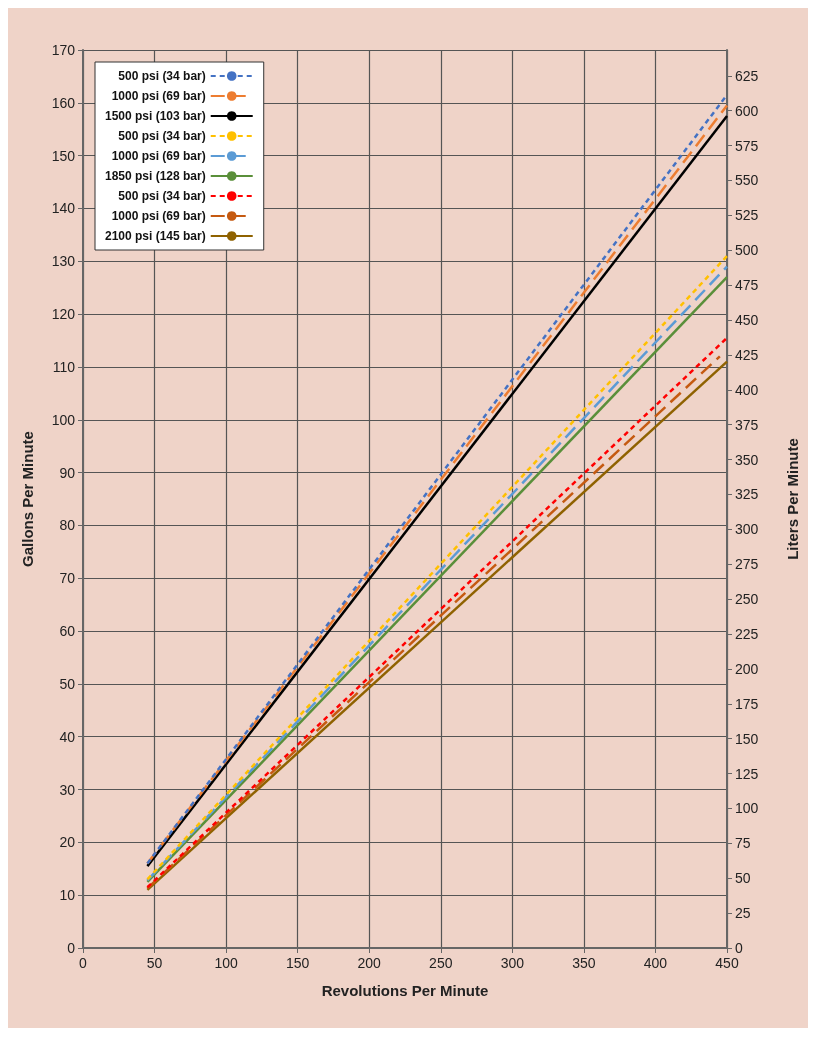 This screenshot has width=817, height=1038. I want to click on y-tick-label: 30, so click(67, 789).